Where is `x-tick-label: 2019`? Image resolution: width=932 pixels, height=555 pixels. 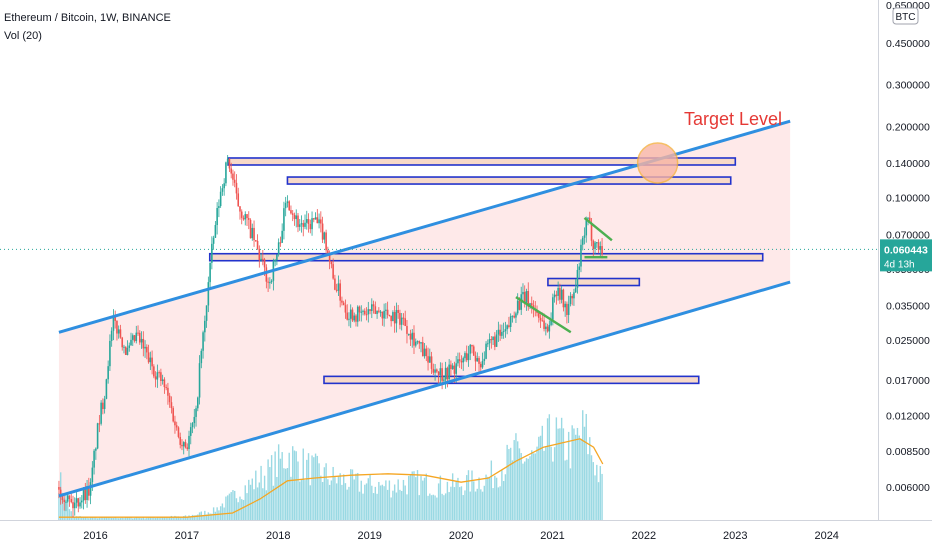 x-tick-label: 2019 is located at coordinates (369, 536).